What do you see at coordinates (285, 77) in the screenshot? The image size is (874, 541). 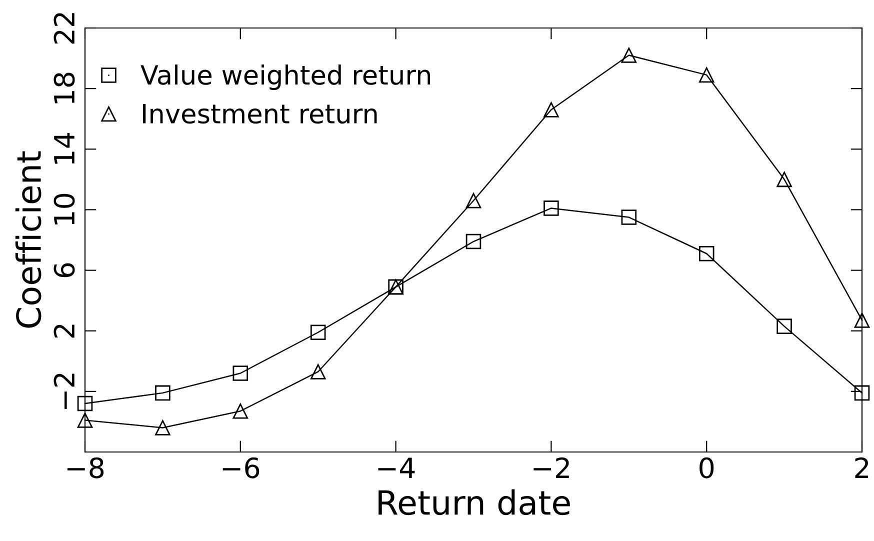 I see `legend-label: Value weighted return` at bounding box center [285, 77].